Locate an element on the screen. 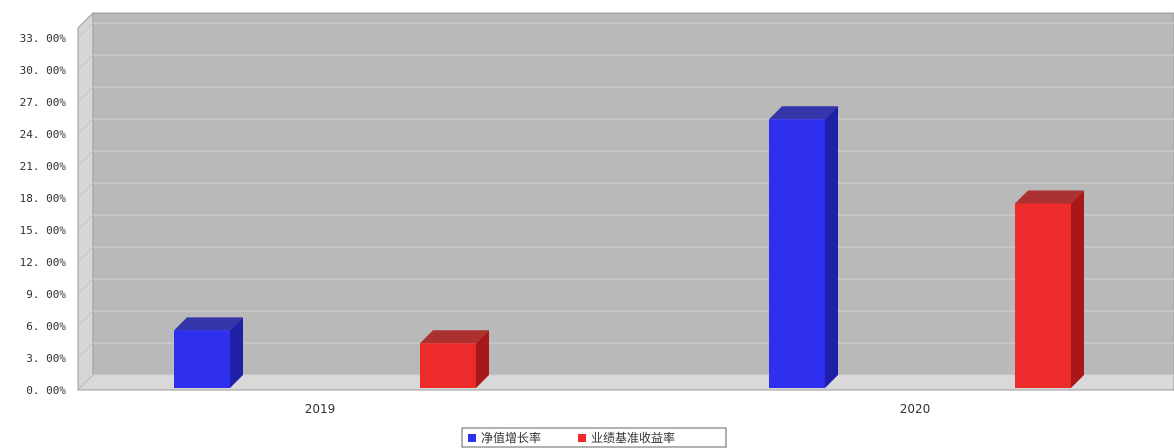 The image size is (1174, 448). legend-label: 业绩基准收益率 is located at coordinates (633, 437).